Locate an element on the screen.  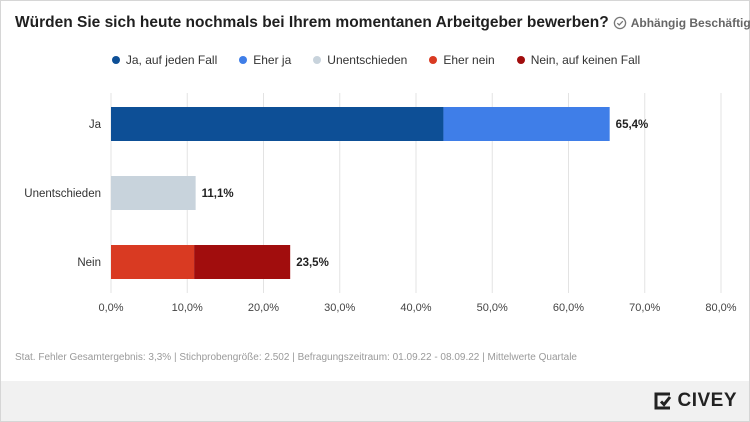
brand: CIVEY is located at coordinates (695, 401).